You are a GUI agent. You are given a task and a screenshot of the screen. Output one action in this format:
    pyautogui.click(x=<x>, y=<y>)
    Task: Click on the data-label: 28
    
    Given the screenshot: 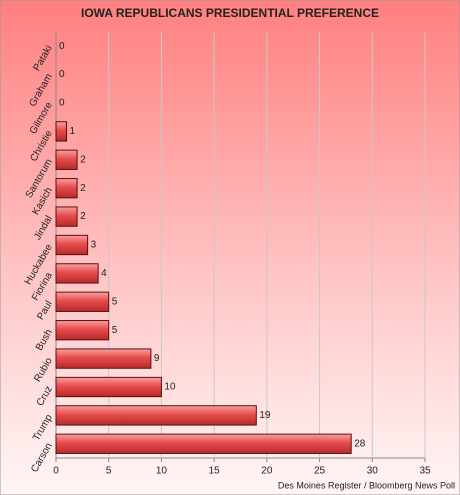 What is the action you would take?
    pyautogui.click(x=360, y=443)
    